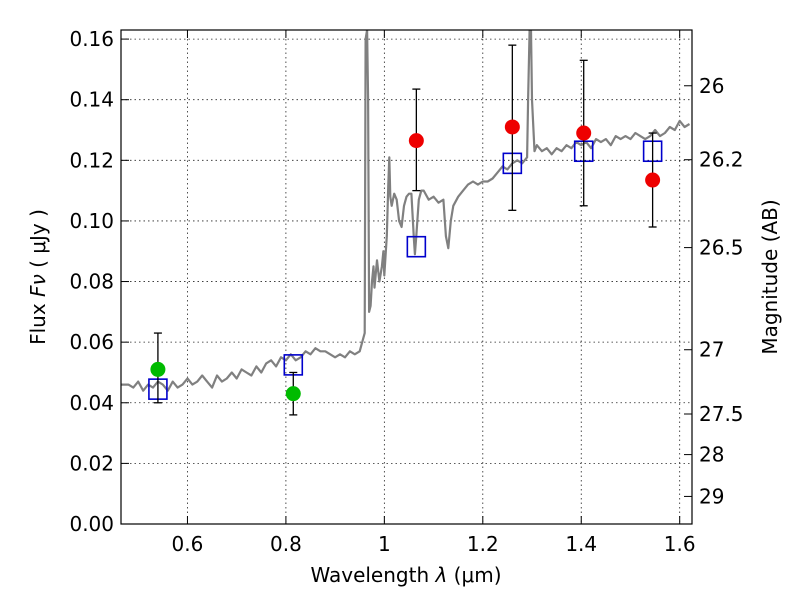 This screenshot has height=600, width=800. What do you see at coordinates (91, 342) in the screenshot?
I see `y-tick-label: 0.06` at bounding box center [91, 342].